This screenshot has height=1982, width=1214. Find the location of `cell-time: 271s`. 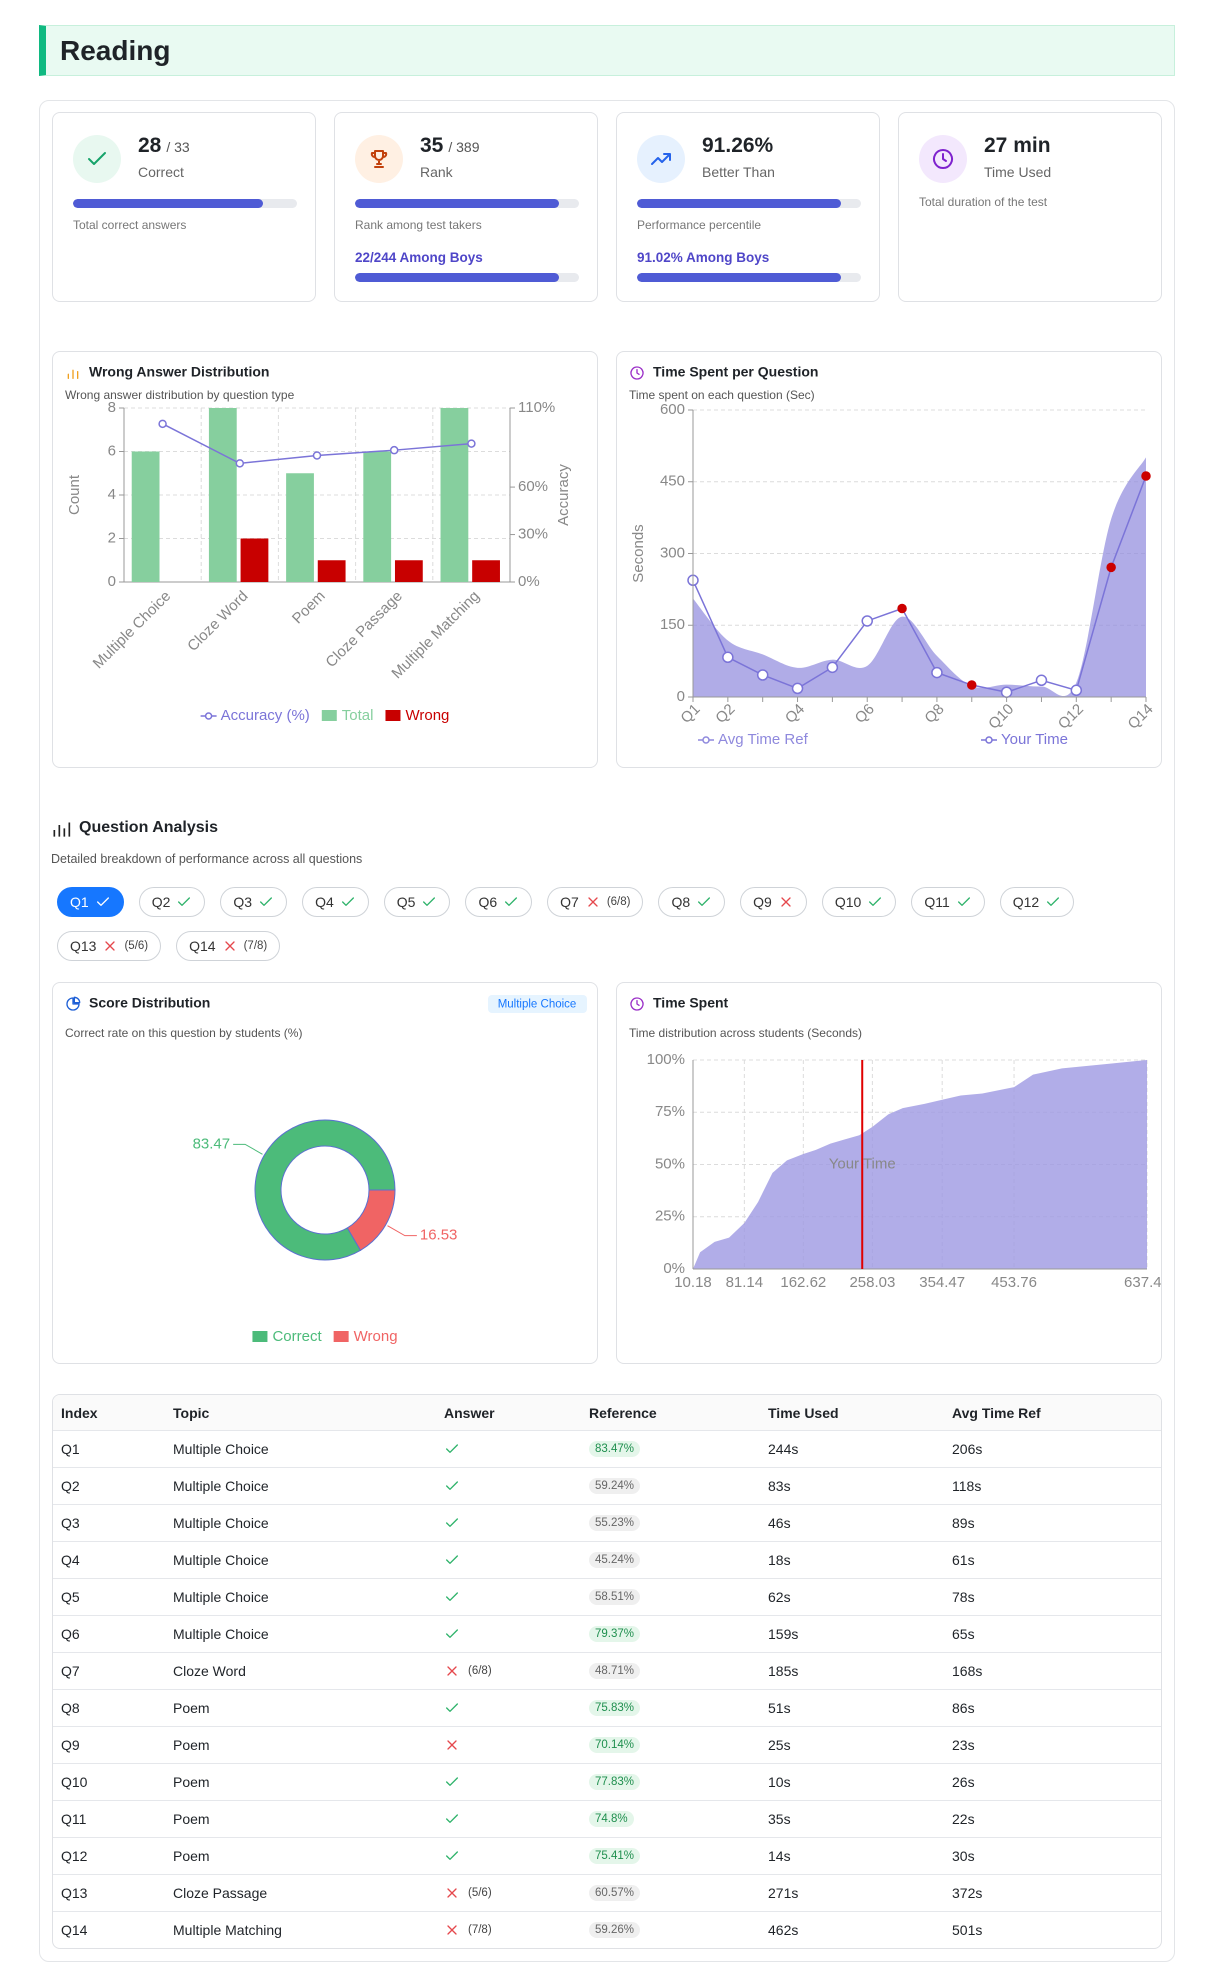

cell-time: 271s is located at coordinates (783, 1893).